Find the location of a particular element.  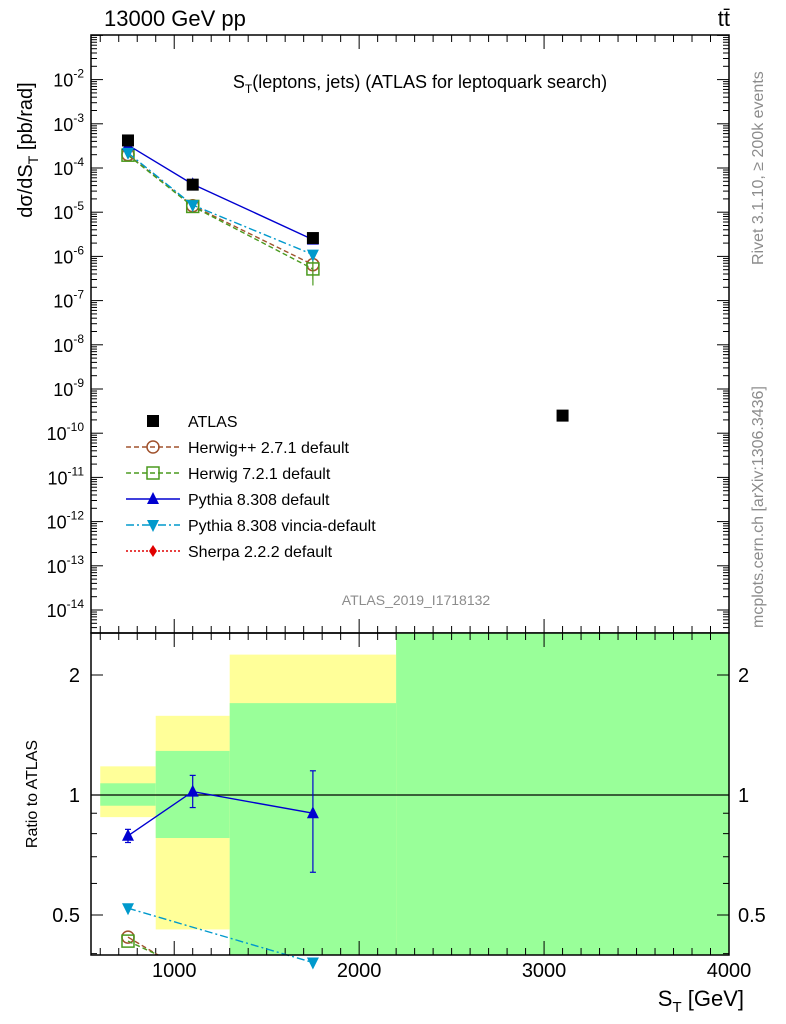

x-tick-label: 1000 is located at coordinates (174, 971).